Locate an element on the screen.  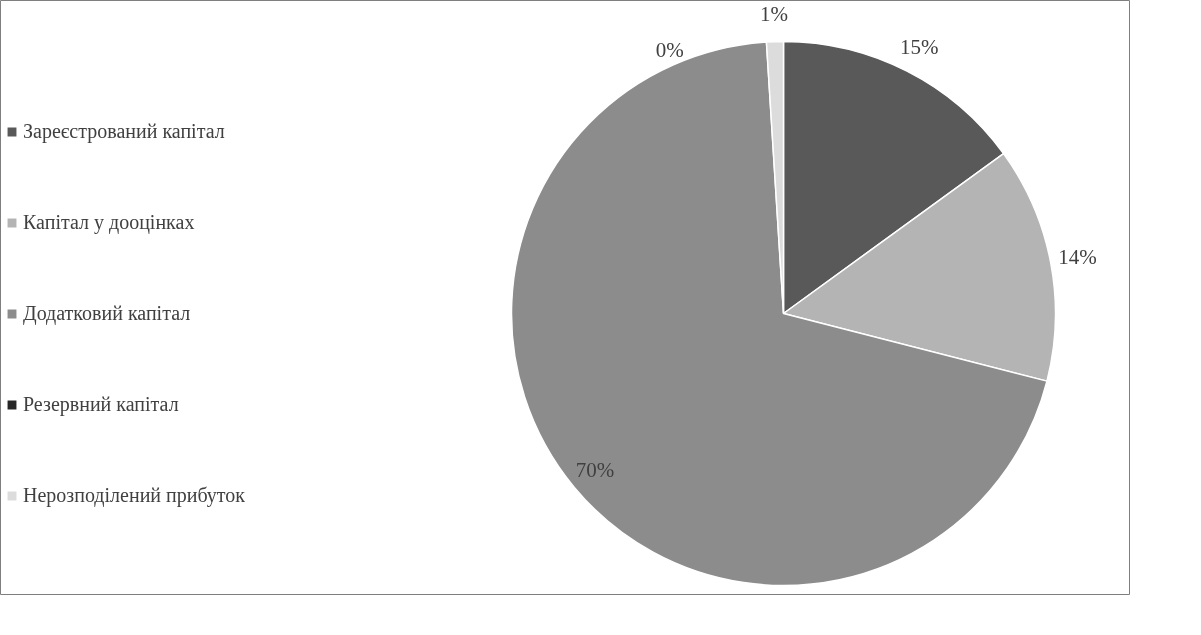
legend-label: Додатковий капітал is located at coordinates (107, 313).